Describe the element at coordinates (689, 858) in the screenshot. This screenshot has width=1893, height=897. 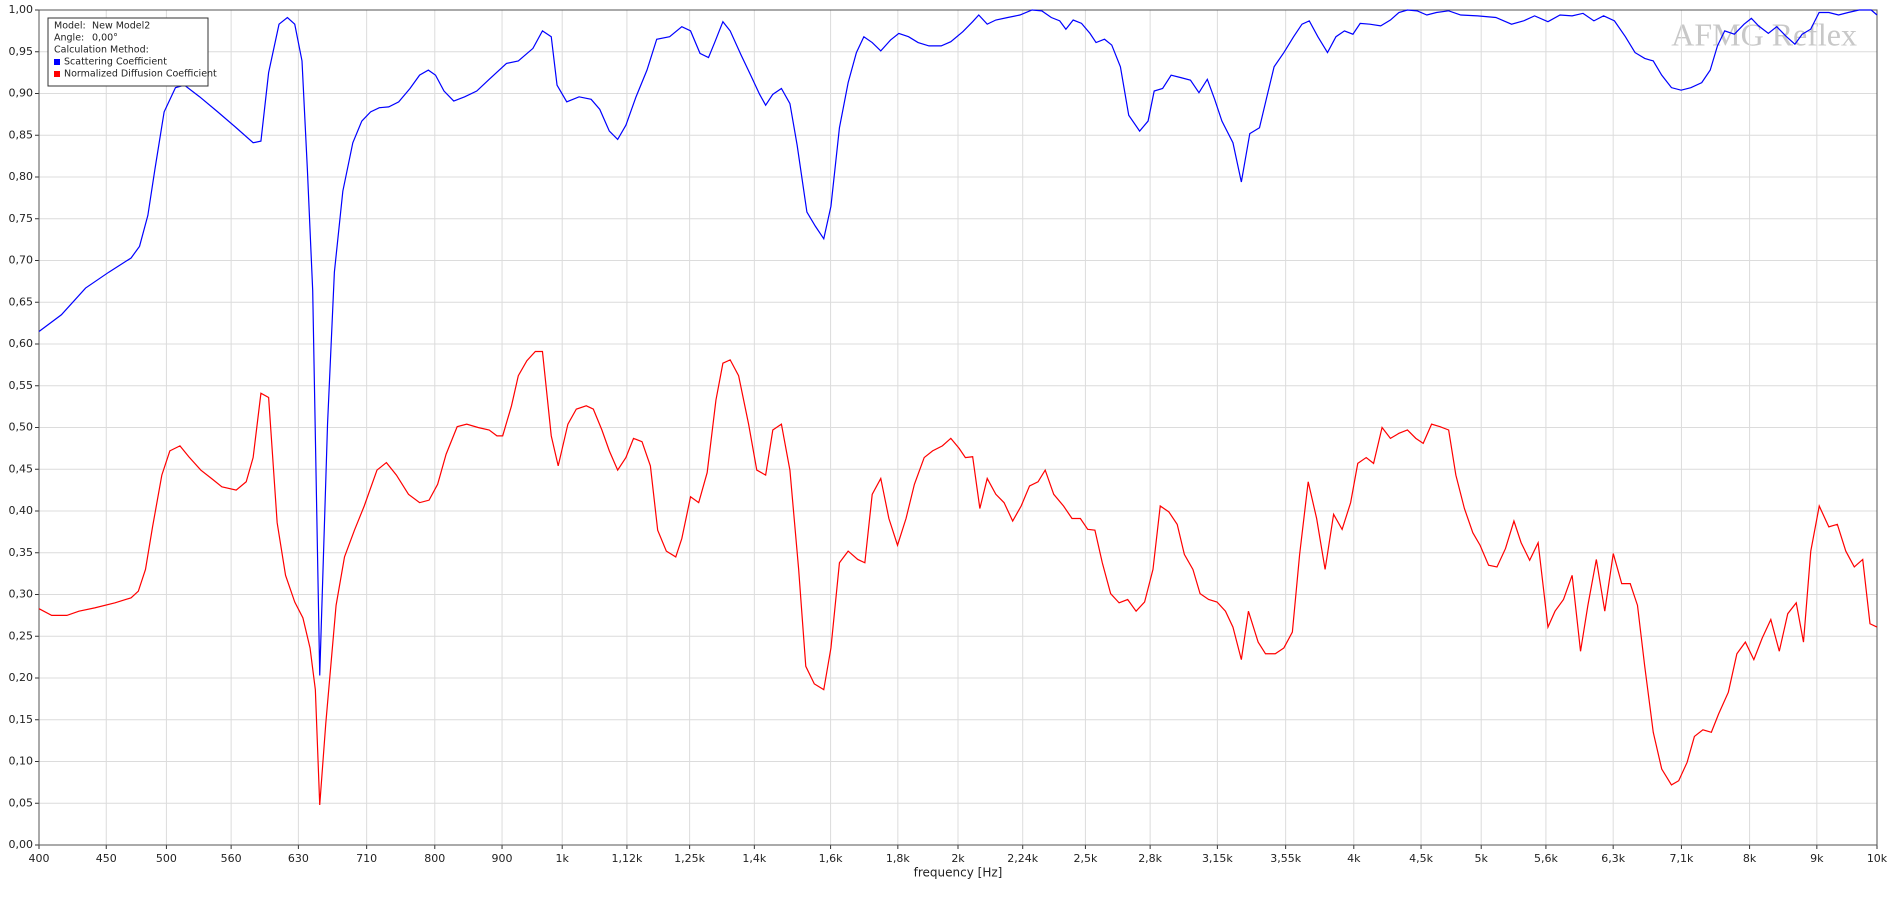
I see `x-tick-label: 1,25k` at that location.